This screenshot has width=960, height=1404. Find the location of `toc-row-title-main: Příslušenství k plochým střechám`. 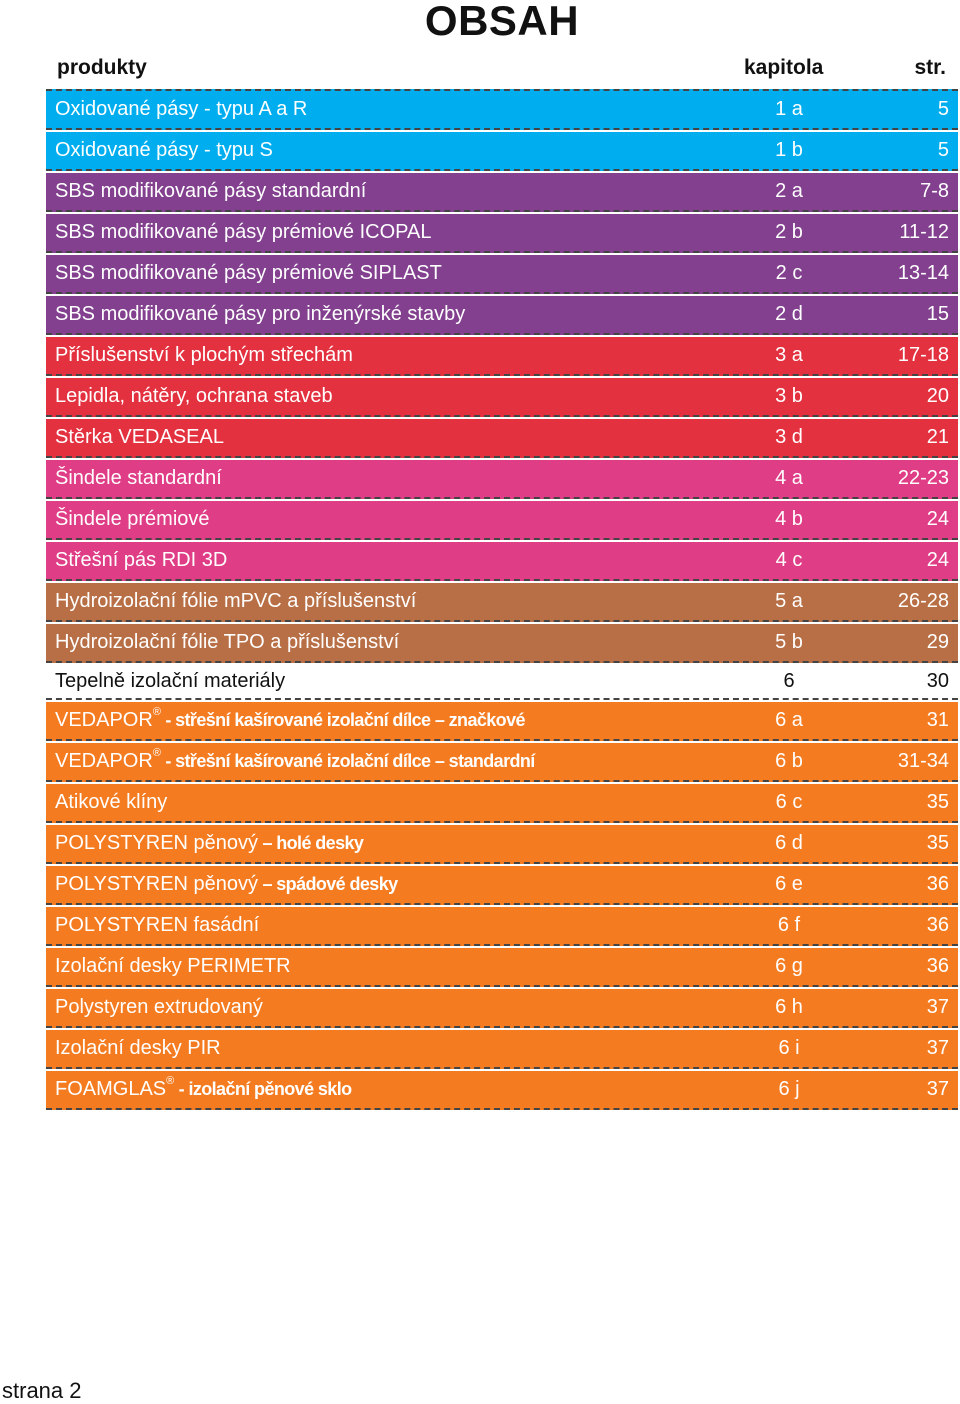

toc-row-title-main: Příslušenství k plochým střechám is located at coordinates (204, 355).